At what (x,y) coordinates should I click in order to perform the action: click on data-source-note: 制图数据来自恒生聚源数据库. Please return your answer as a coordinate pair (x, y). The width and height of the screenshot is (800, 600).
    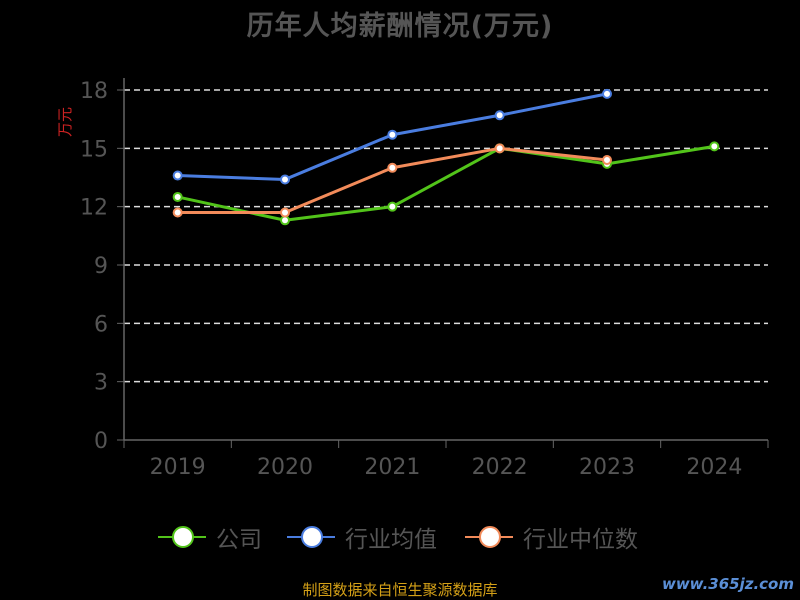
    Looking at the image, I should click on (400, 590).